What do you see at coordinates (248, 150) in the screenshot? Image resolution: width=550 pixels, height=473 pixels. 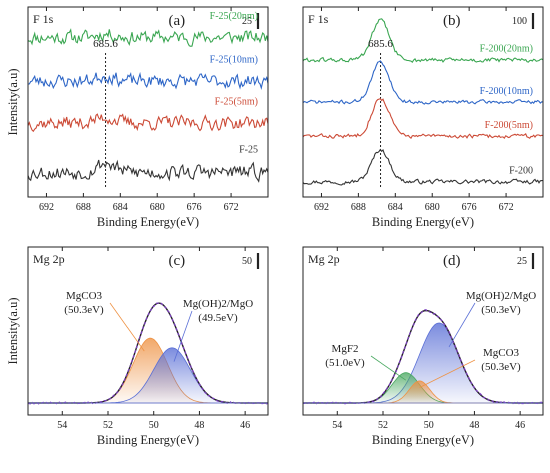 I see `series-label: F-25` at bounding box center [248, 150].